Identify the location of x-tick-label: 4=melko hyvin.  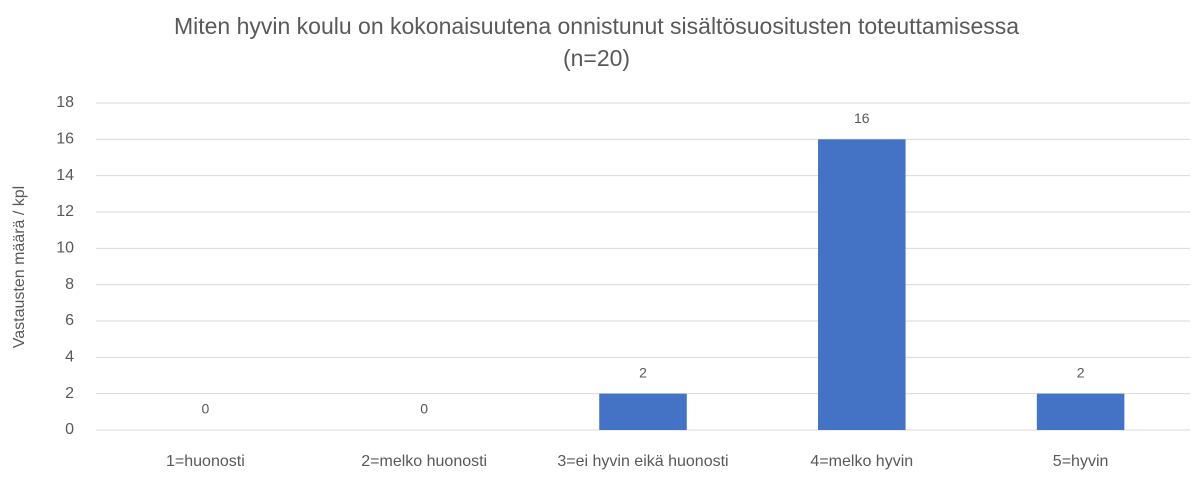
(862, 461).